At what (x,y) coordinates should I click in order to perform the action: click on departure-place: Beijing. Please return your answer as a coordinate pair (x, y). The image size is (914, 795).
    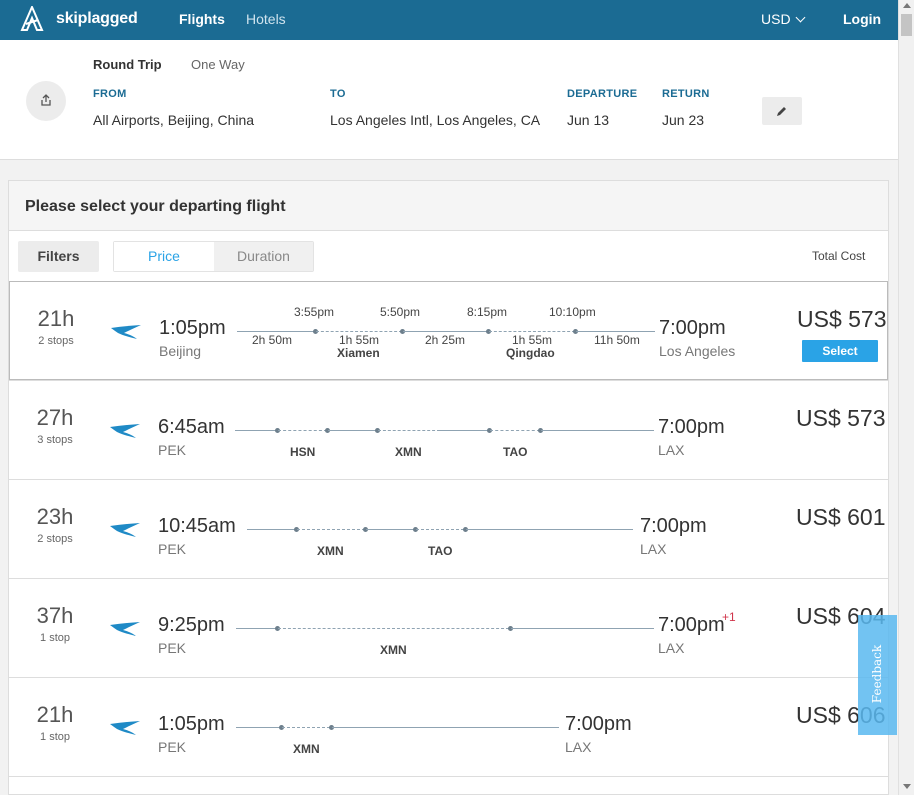
    Looking at the image, I should click on (180, 351).